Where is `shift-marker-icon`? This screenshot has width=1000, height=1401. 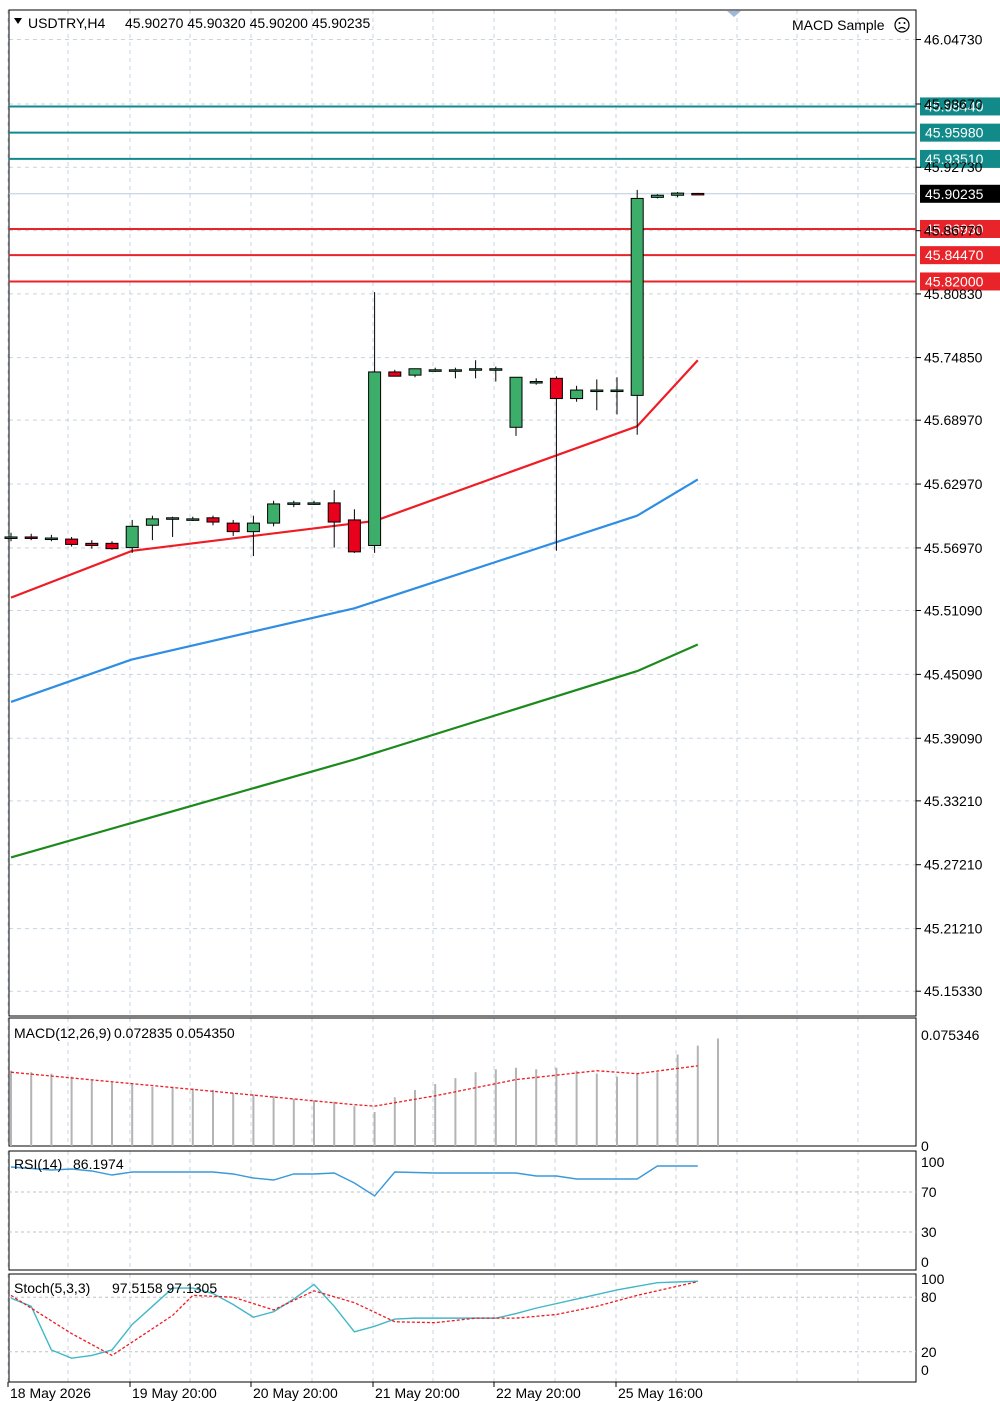 shift-marker-icon is located at coordinates (734, 14).